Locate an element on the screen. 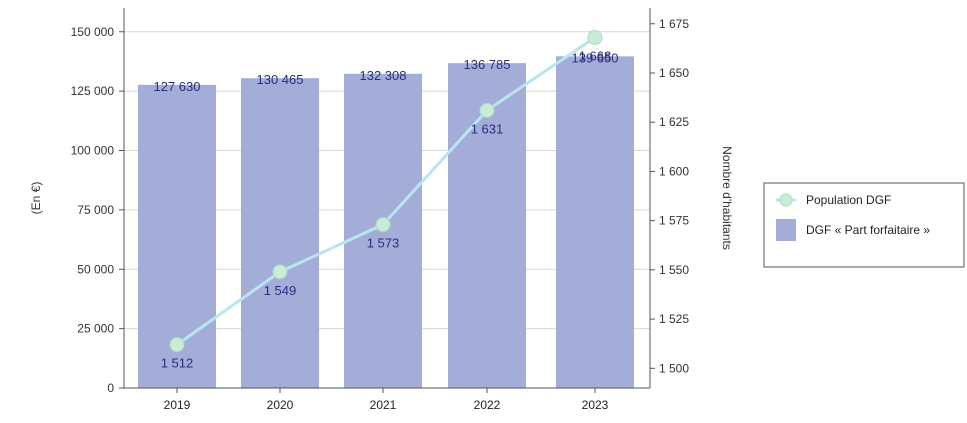 This screenshot has height=423, width=967. bar-value-label: 127 630 is located at coordinates (177, 86).